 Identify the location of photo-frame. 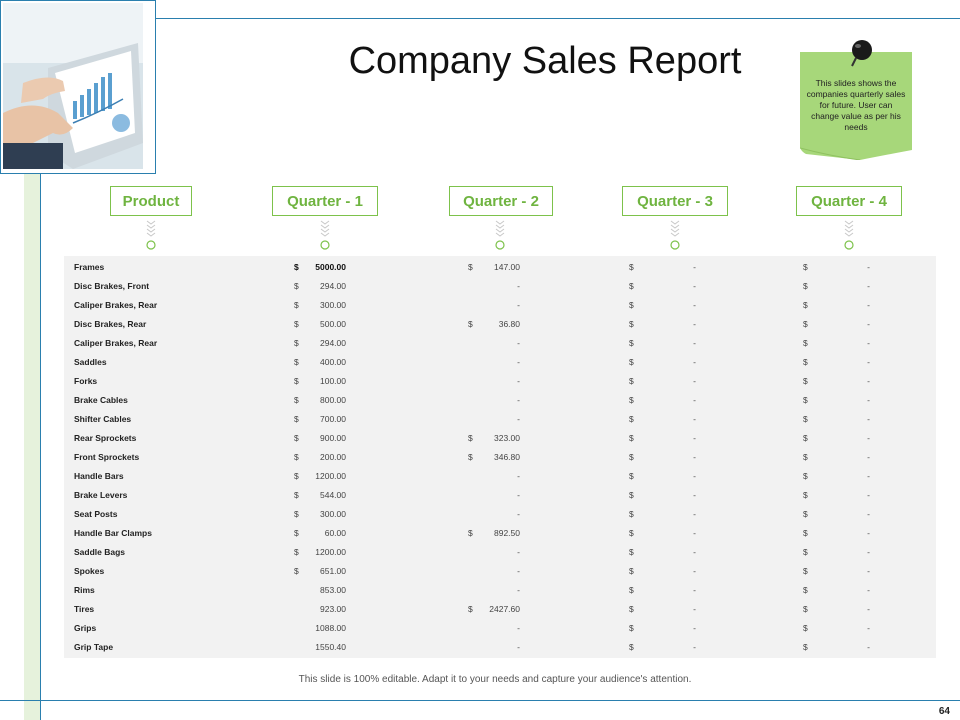
(78, 87).